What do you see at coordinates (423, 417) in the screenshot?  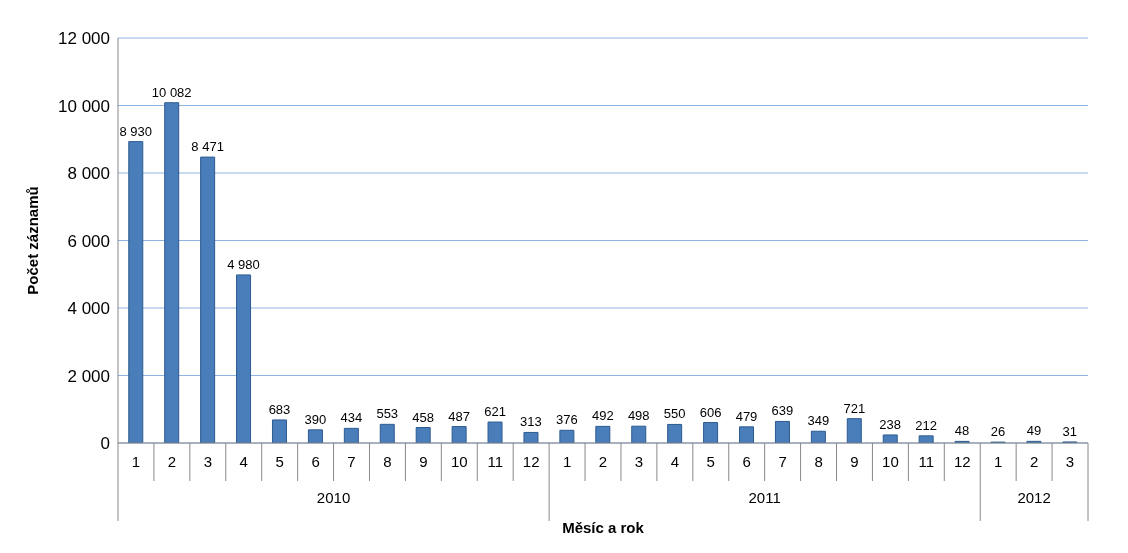 I see `data-label: 458` at bounding box center [423, 417].